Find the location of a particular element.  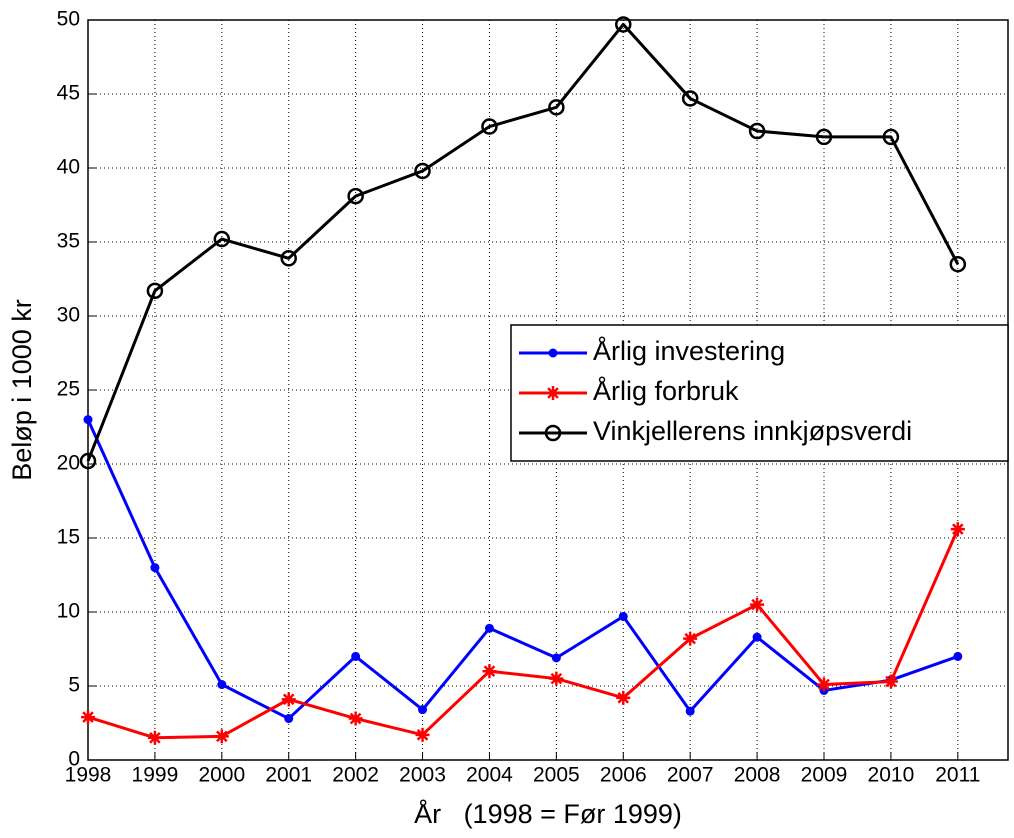

x-tick-label: 2005 is located at coordinates (556, 775).